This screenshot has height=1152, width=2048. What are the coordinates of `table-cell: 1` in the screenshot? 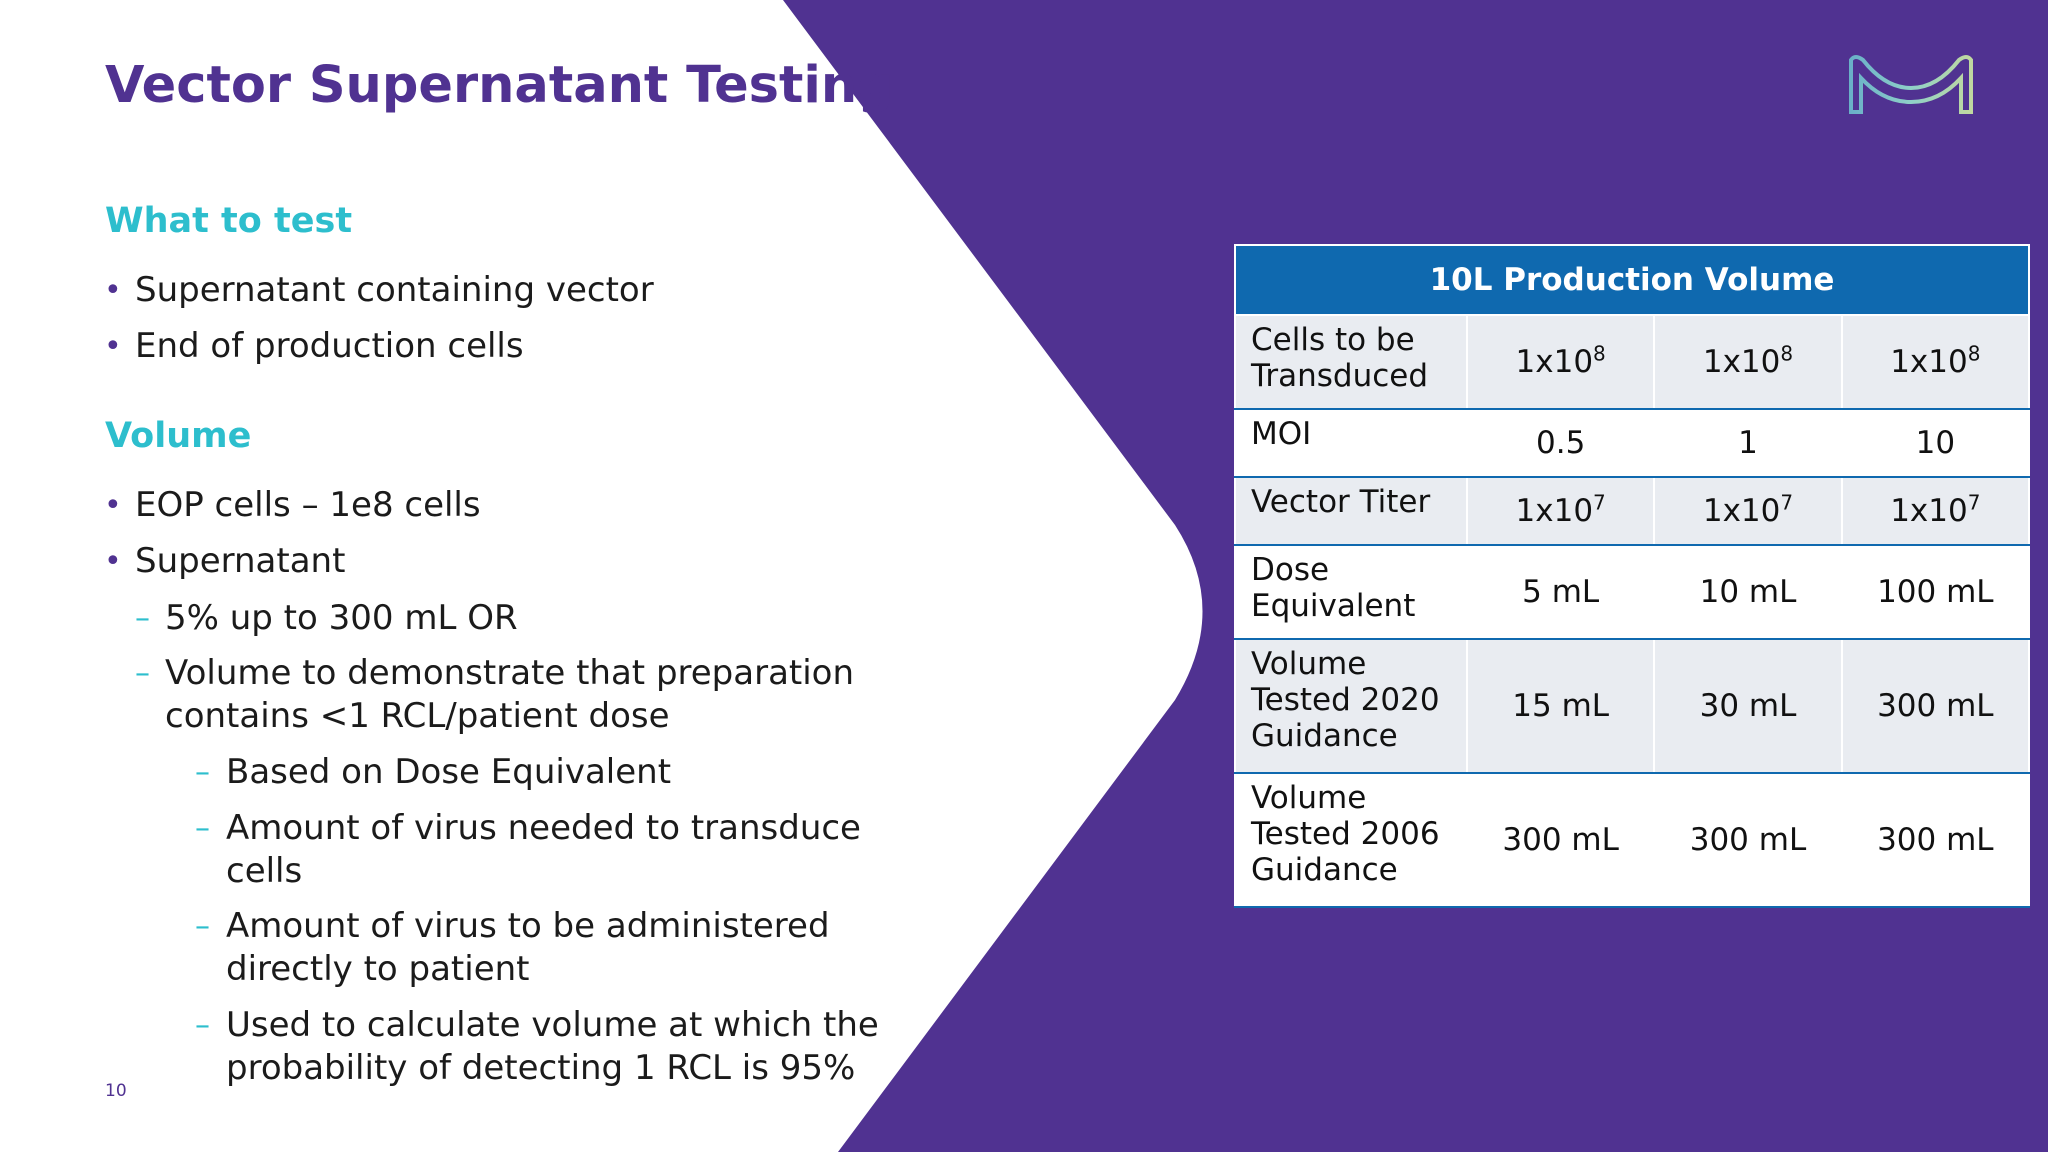 It's located at (1748, 443).